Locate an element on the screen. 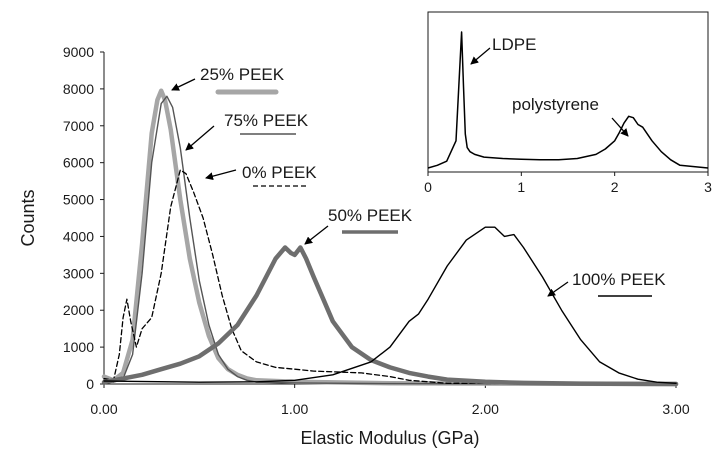 This screenshot has height=471, width=722. inset-polystyrene-arrow is located at coordinates (620, 127).